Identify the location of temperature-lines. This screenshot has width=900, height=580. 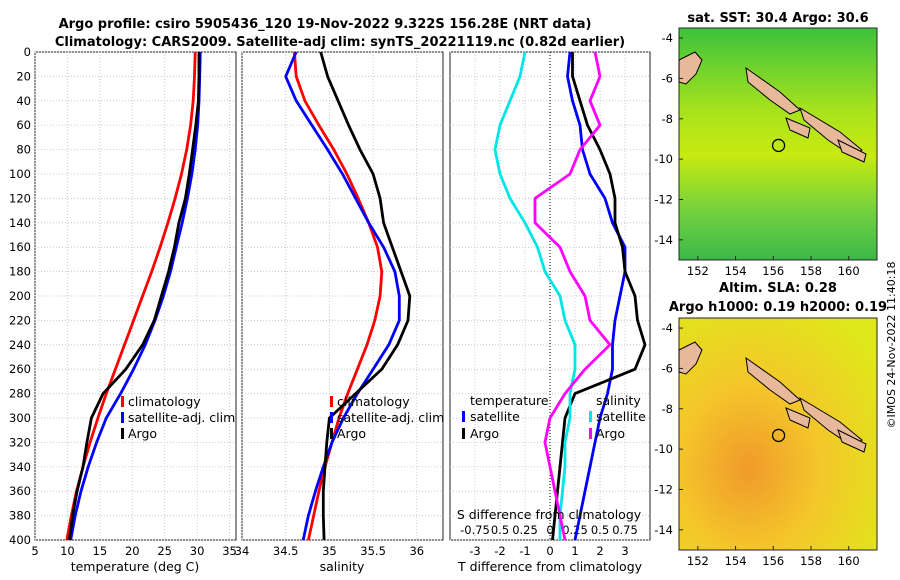
(133, 296).